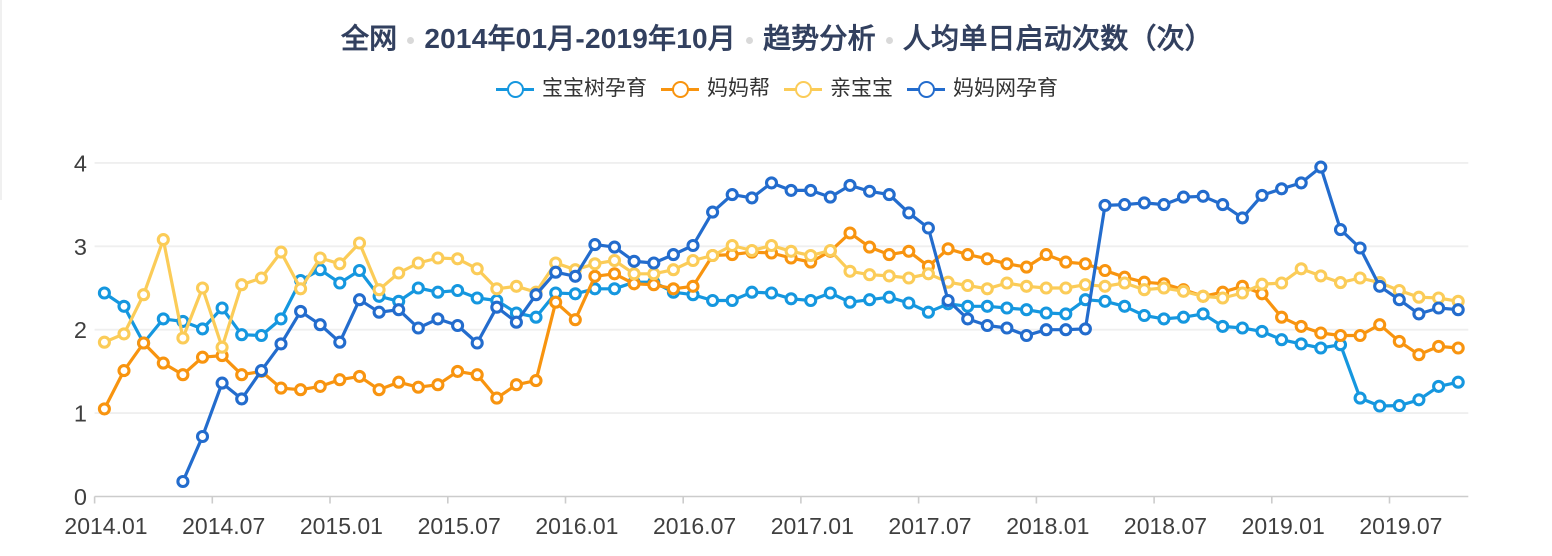  What do you see at coordinates (694, 526) in the screenshot?
I see `svg-text: 2016.07` at bounding box center [694, 526].